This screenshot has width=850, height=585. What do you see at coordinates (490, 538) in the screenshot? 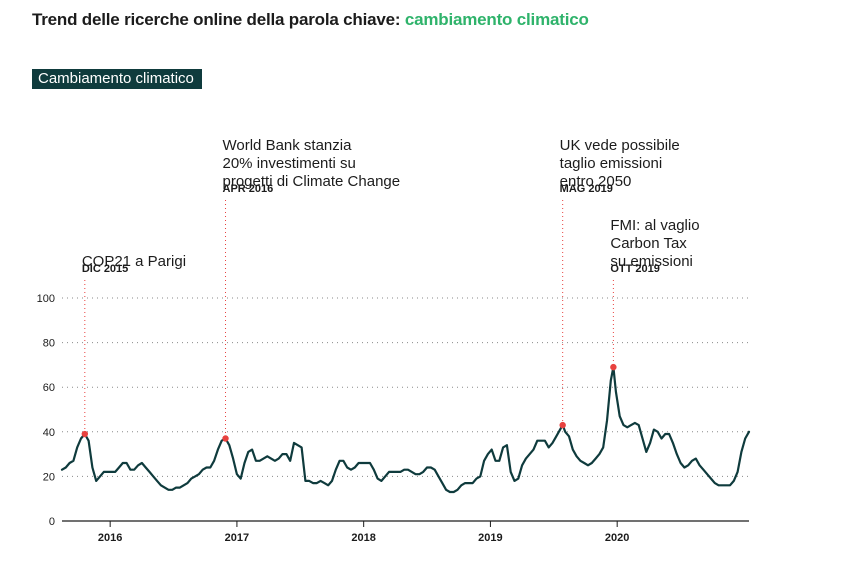
I see `x-tick-label: 2019` at bounding box center [490, 538].